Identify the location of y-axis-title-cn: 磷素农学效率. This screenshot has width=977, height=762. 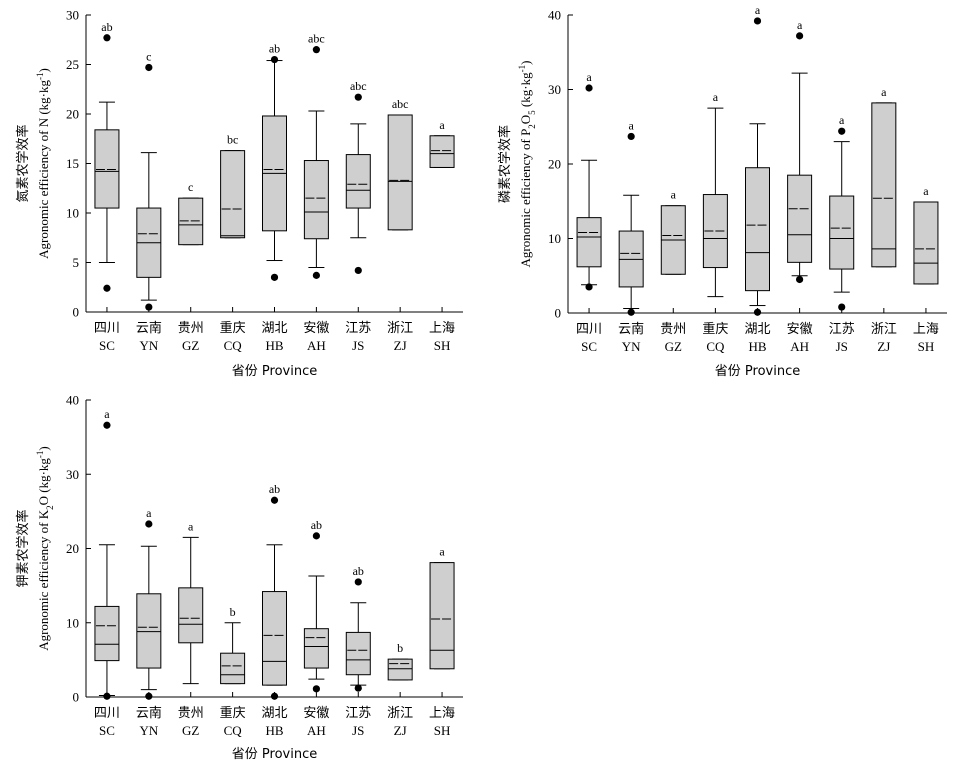
(505, 164).